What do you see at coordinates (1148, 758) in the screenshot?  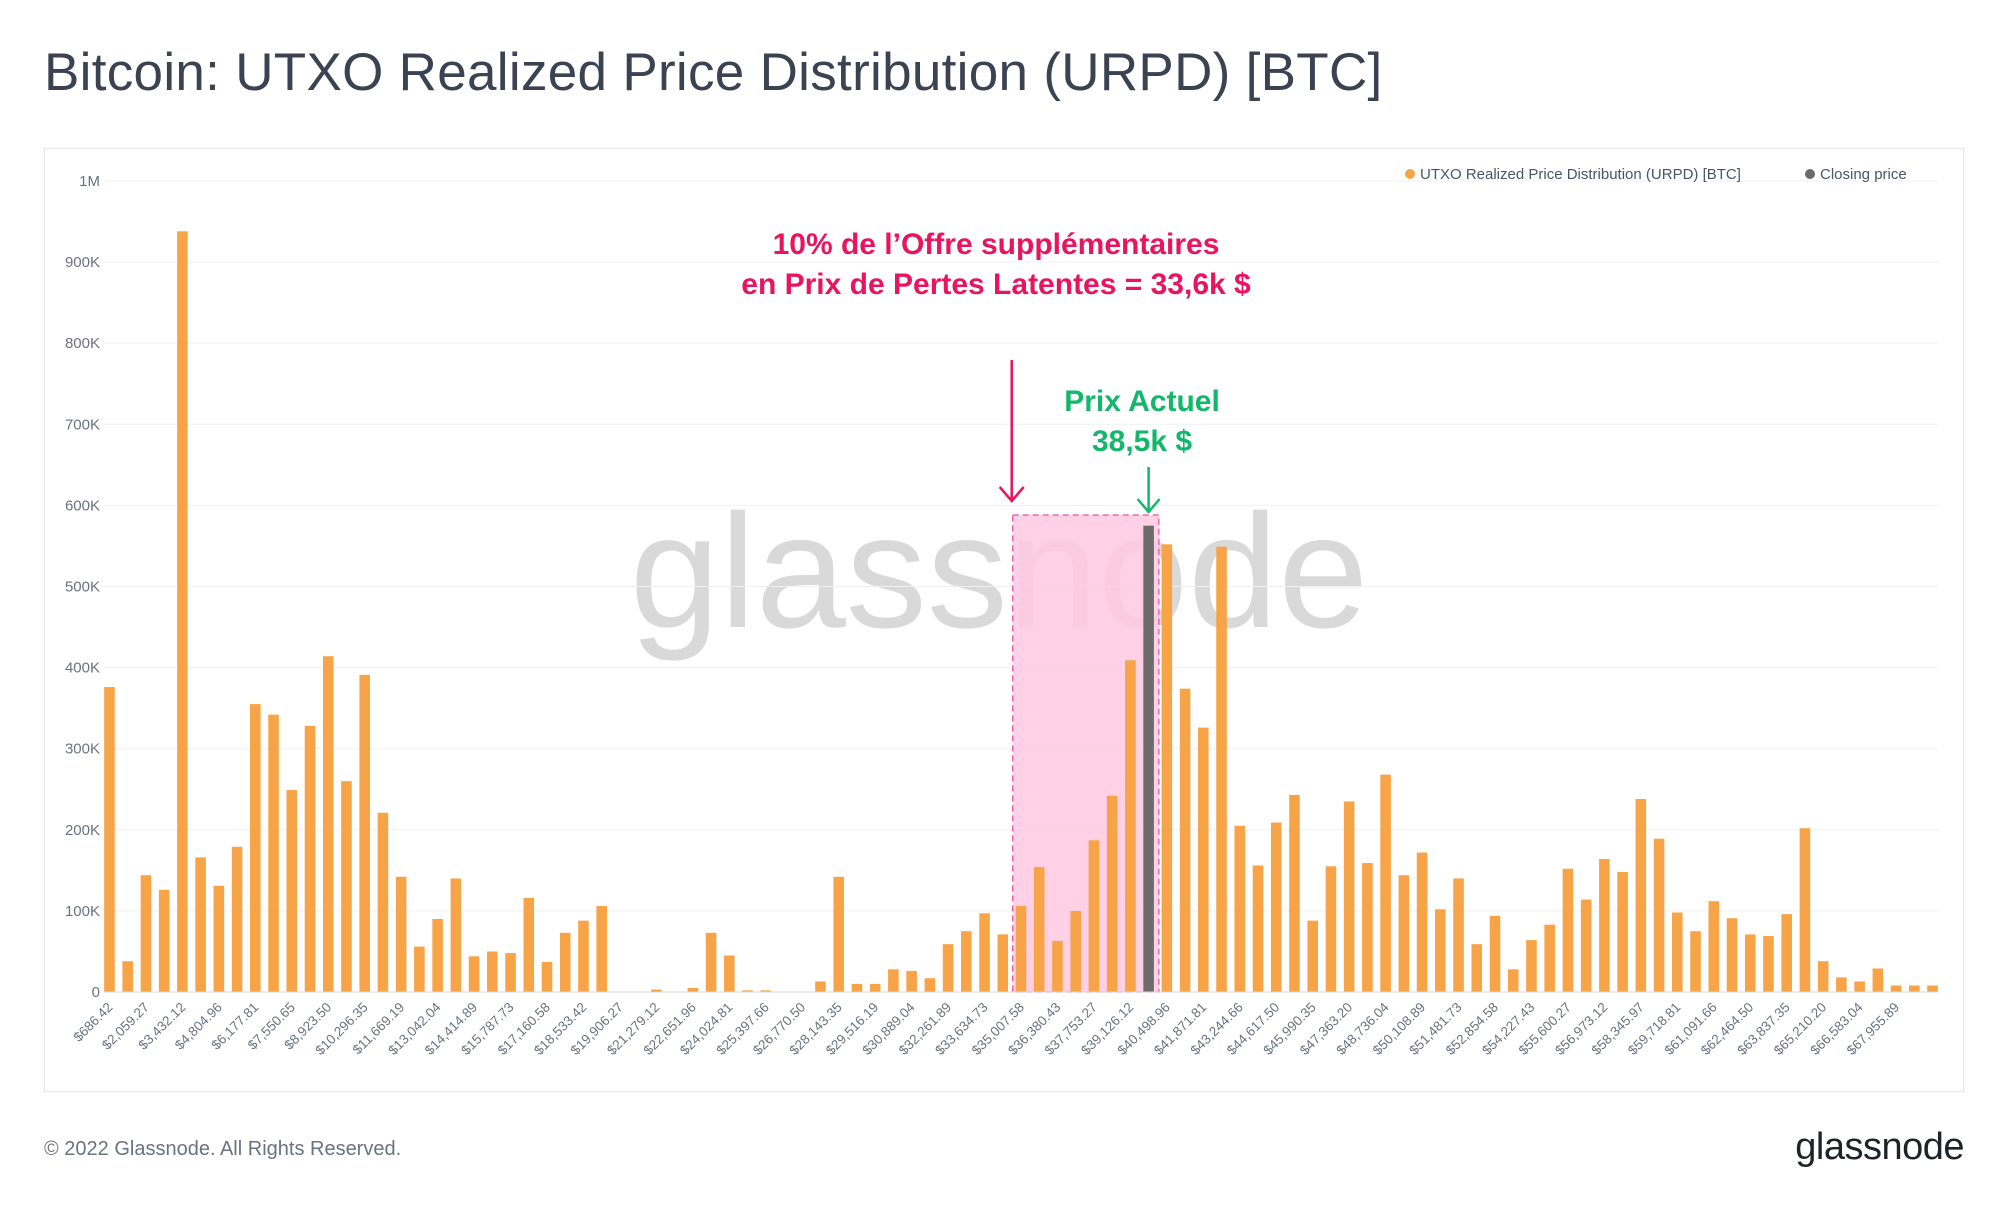 I see `closing-price-bar` at bounding box center [1148, 758].